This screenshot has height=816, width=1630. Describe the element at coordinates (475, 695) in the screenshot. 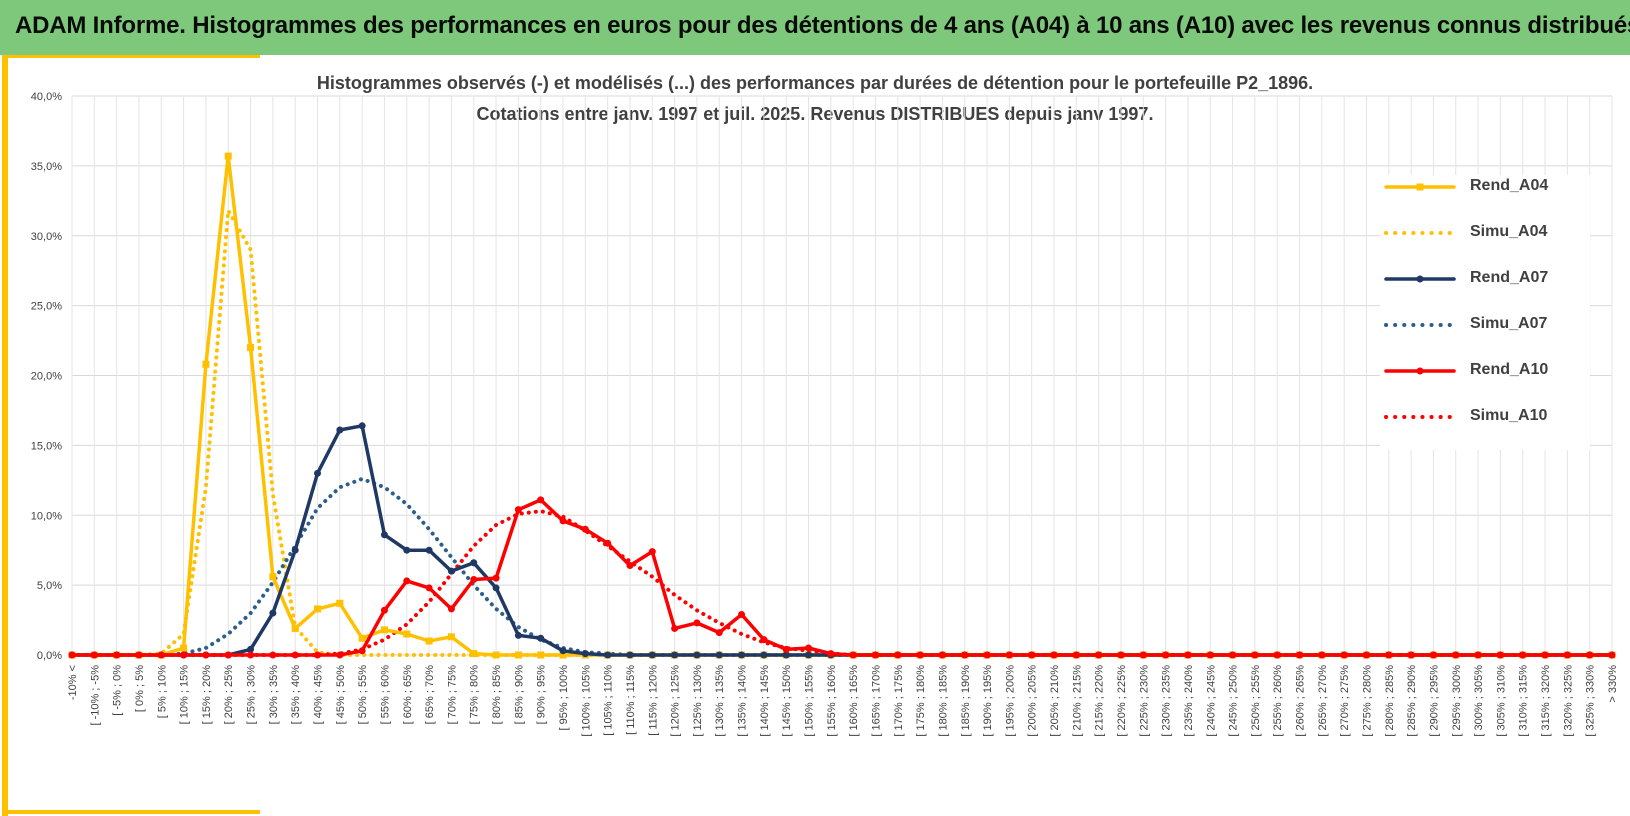

I see `x-tick-label: [ 75% ; 80%` at that location.